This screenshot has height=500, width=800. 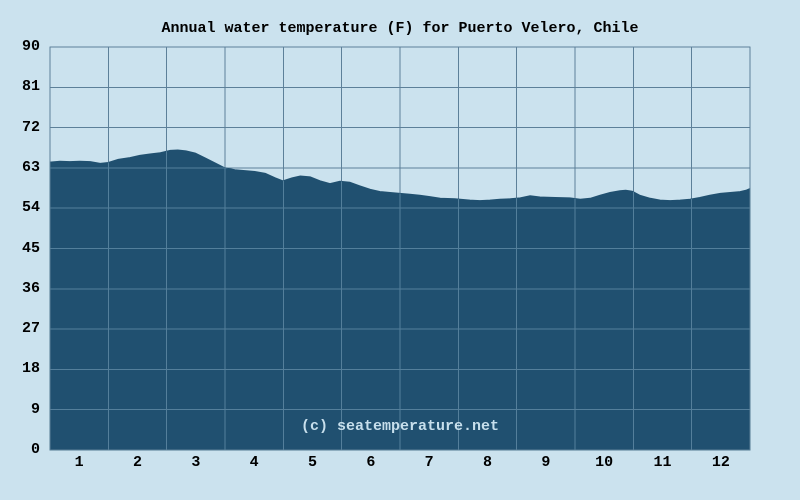 What do you see at coordinates (30, 248) in the screenshot?
I see `y-tick-label-45: 45` at bounding box center [30, 248].